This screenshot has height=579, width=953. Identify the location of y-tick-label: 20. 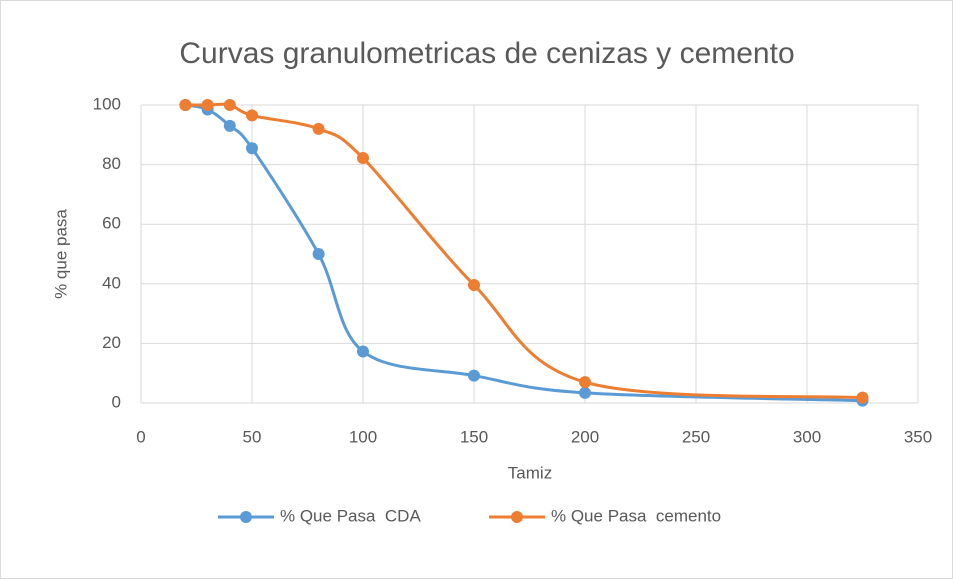
(111, 342).